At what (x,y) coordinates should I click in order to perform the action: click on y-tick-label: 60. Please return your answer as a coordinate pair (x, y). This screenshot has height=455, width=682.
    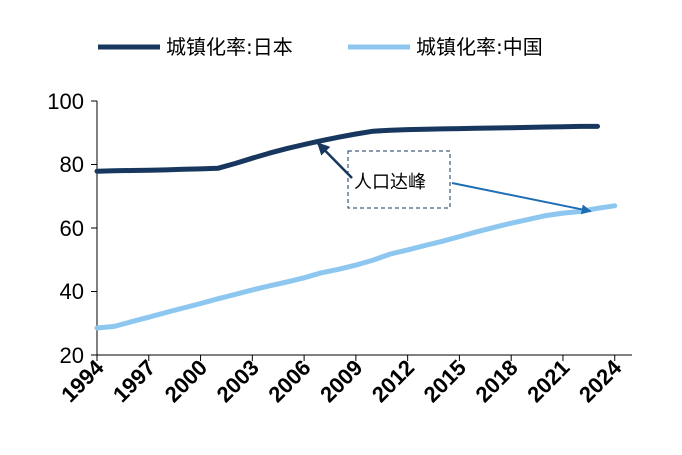
    Looking at the image, I should click on (72, 228).